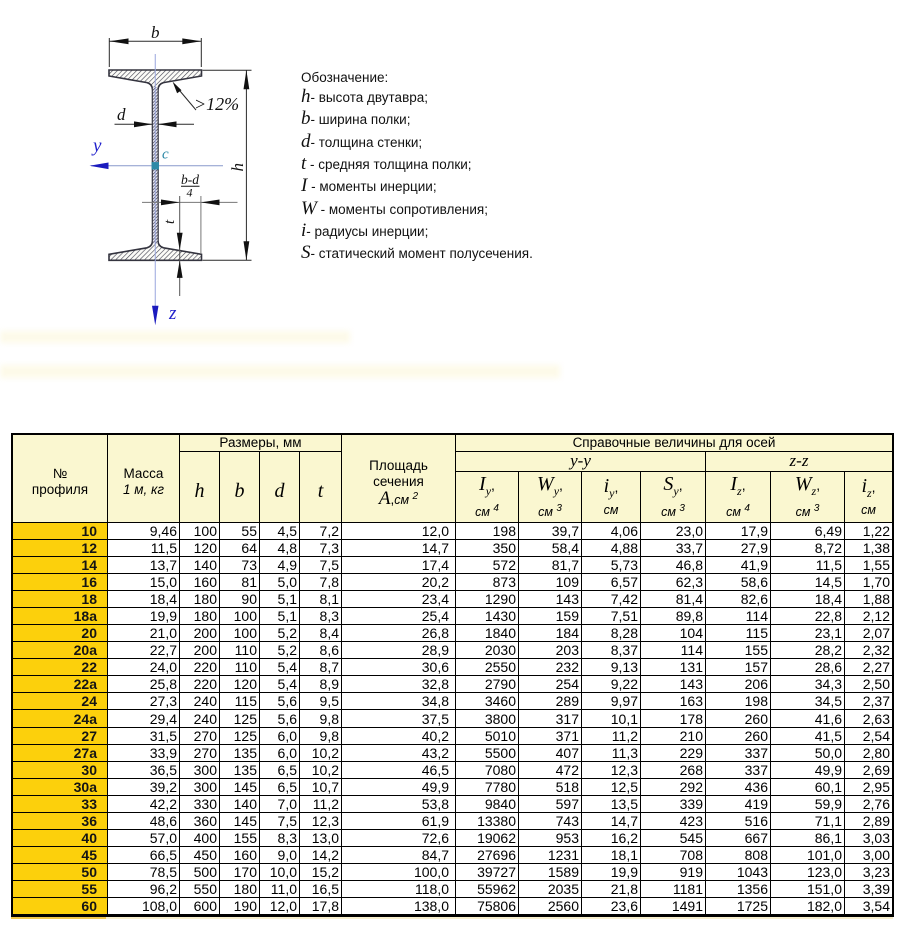 This screenshot has height=932, width=916. Describe the element at coordinates (237, 167) in the screenshot. I see `svg-text: h` at that location.